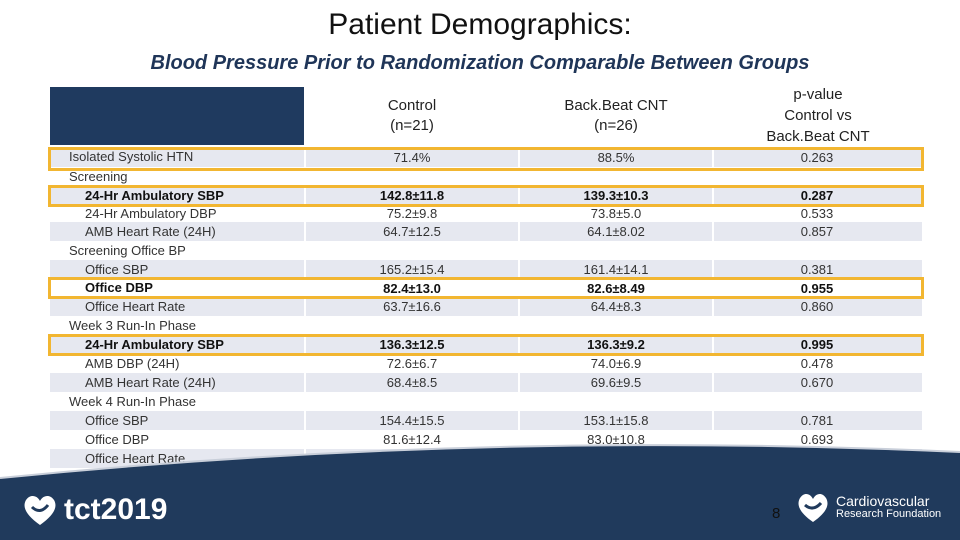 The height and width of the screenshot is (540, 960). Describe the element at coordinates (615, 157) in the screenshot. I see `cell-backbeat: 88.5%` at that location.